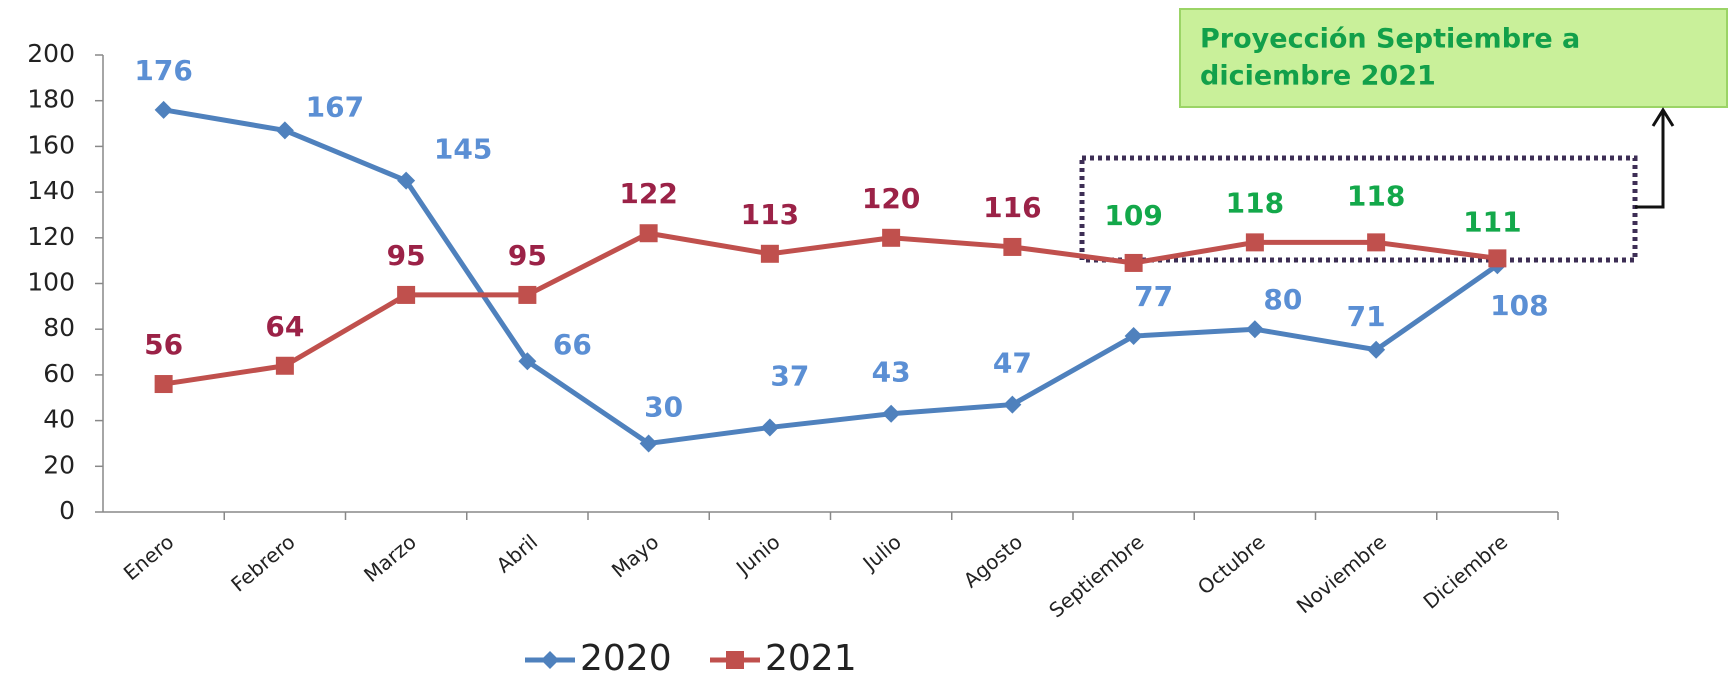 Image resolution: width=1729 pixels, height=679 pixels. Describe the element at coordinates (262, 563) in the screenshot. I see `x-tick-label: Febrero` at that location.